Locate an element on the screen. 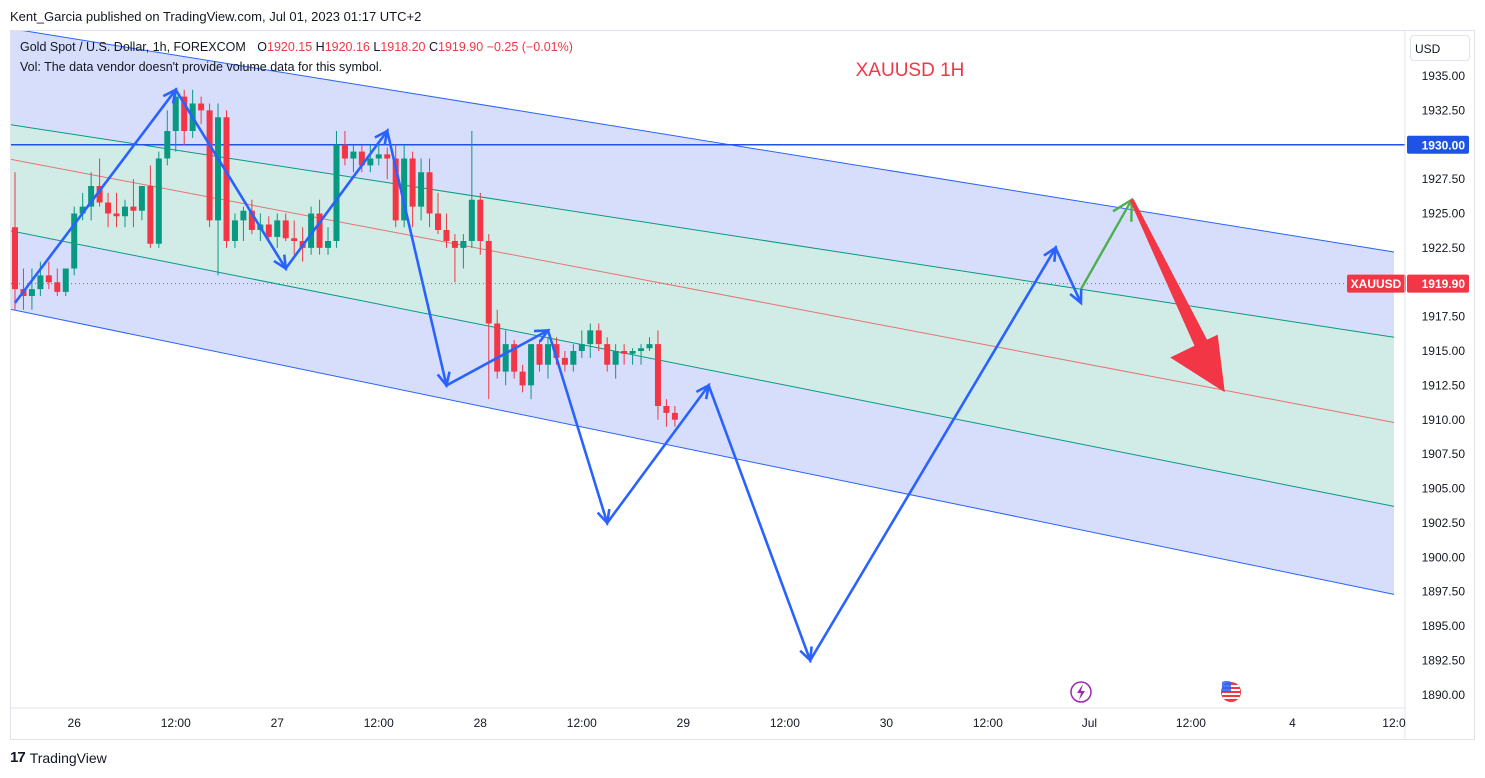 This screenshot has height=778, width=1485. lightning-event-icon is located at coordinates (1081, 692).